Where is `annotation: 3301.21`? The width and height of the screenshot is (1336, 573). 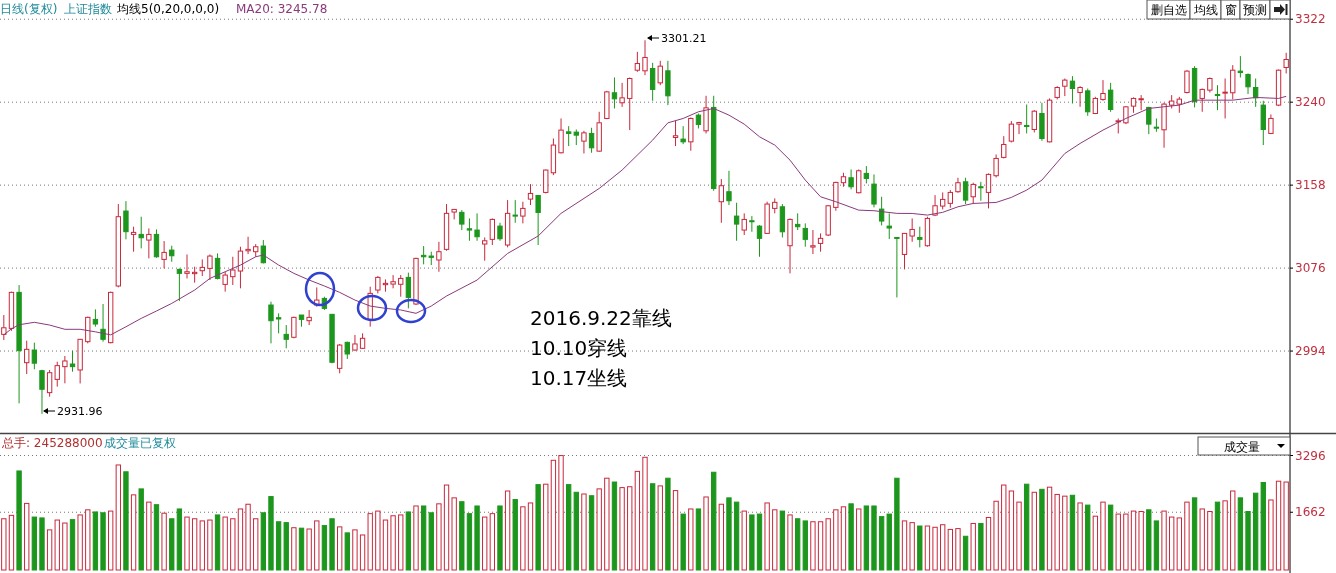 annotation: 3301.21 is located at coordinates (684, 38).